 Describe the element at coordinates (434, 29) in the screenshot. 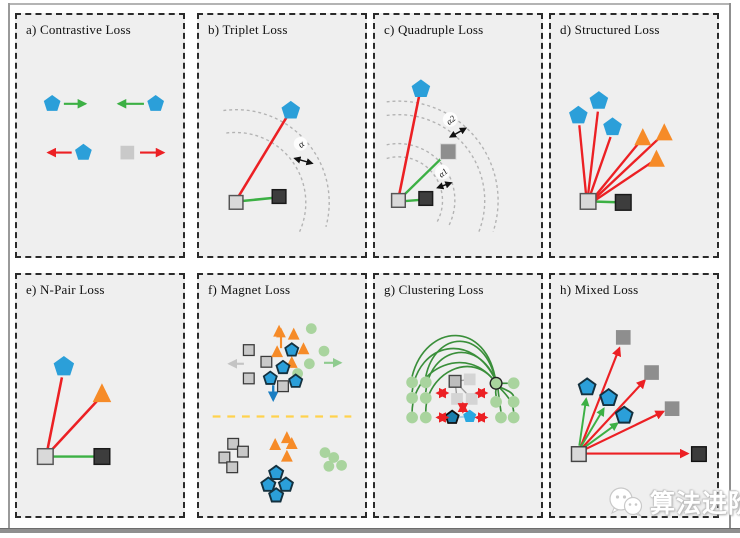

I see `panel-c-title: c) Quadruple Loss` at that location.